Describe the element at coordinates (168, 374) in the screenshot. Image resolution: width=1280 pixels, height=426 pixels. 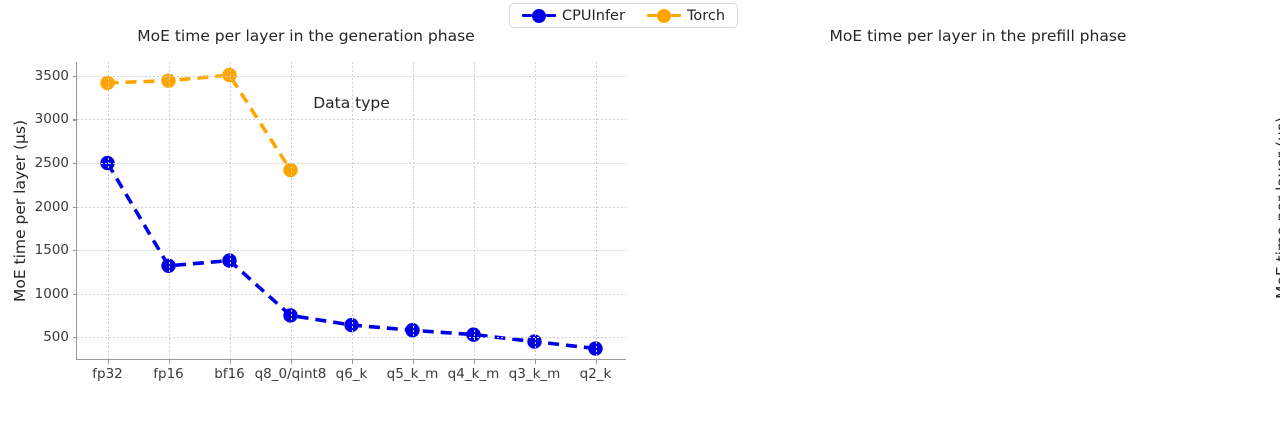
I see `x-tick-label: fp16` at that location.